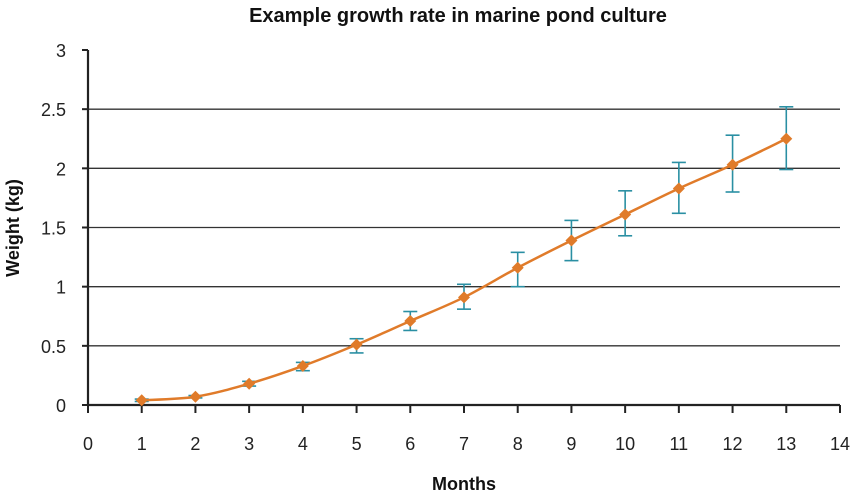 This screenshot has width=850, height=503. I want to click on y-tick-label: 1.5, so click(53, 229).